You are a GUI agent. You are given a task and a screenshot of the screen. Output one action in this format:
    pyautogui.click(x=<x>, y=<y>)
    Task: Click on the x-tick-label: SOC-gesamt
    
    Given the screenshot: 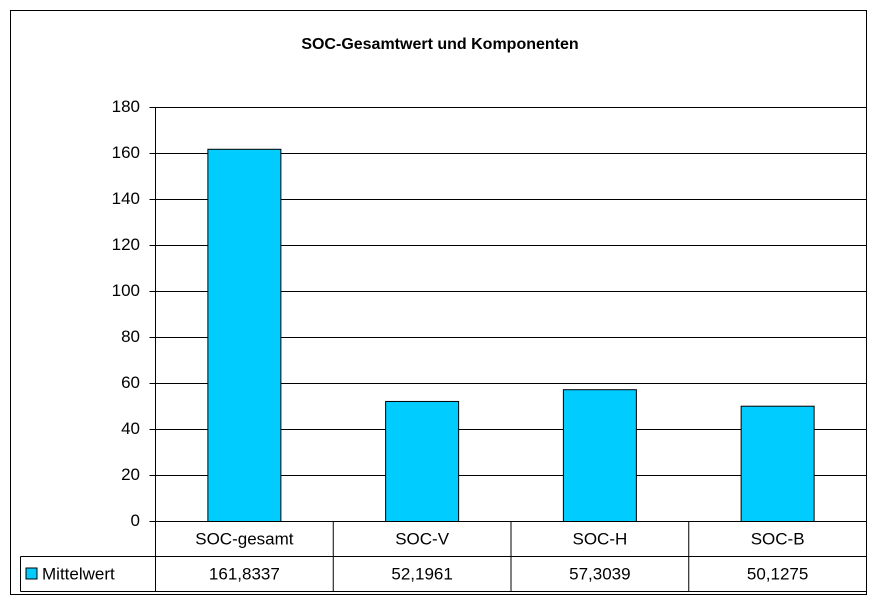 What is the action you would take?
    pyautogui.click(x=244, y=538)
    